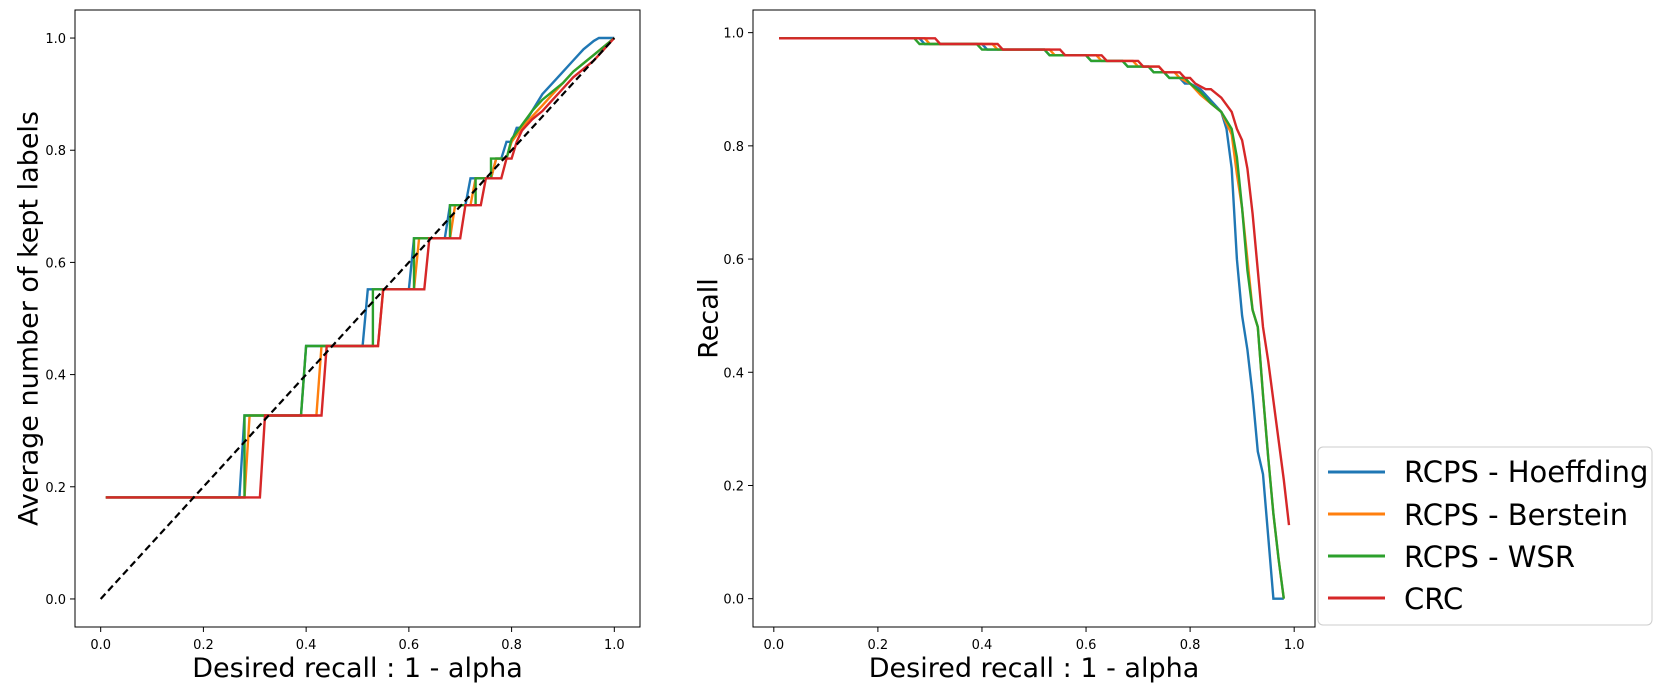 The height and width of the screenshot is (693, 1660). Describe the element at coordinates (1086, 645) in the screenshot. I see `right-xtick-label: 0.6` at that location.